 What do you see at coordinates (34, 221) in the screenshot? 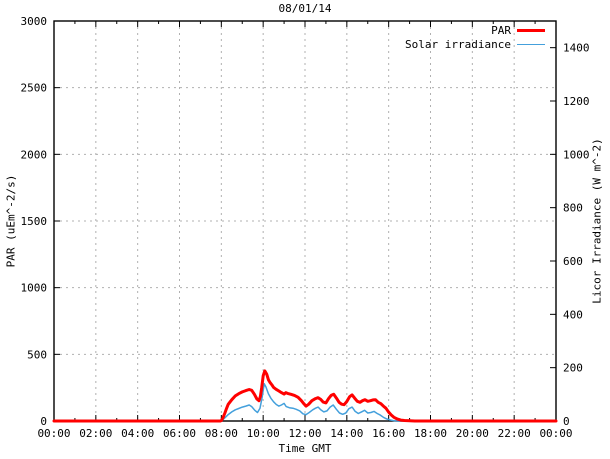
I see `svg-text: 1500` at bounding box center [34, 221].